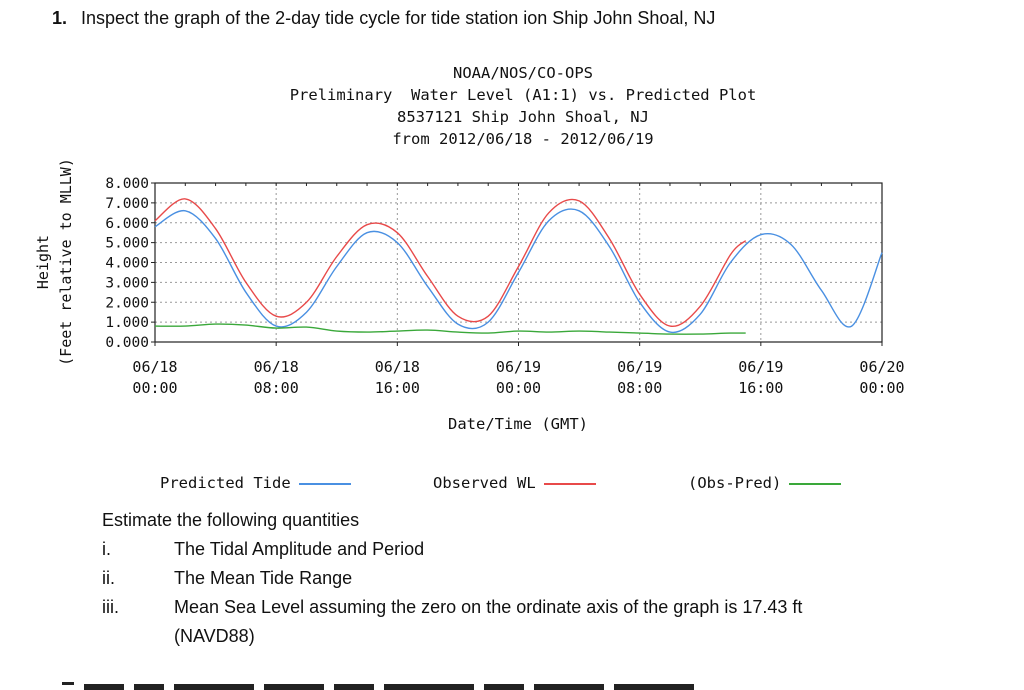 This screenshot has height=690, width=1024. What do you see at coordinates (108, 578) in the screenshot?
I see `instruction-item-2-number: ii.` at bounding box center [108, 578].